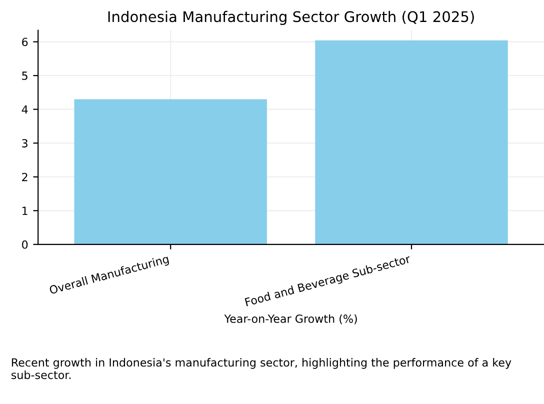 Image resolution: width=544 pixels, height=404 pixels. What do you see at coordinates (25, 210) in the screenshot?
I see `y-tick-label: 1` at bounding box center [25, 210].